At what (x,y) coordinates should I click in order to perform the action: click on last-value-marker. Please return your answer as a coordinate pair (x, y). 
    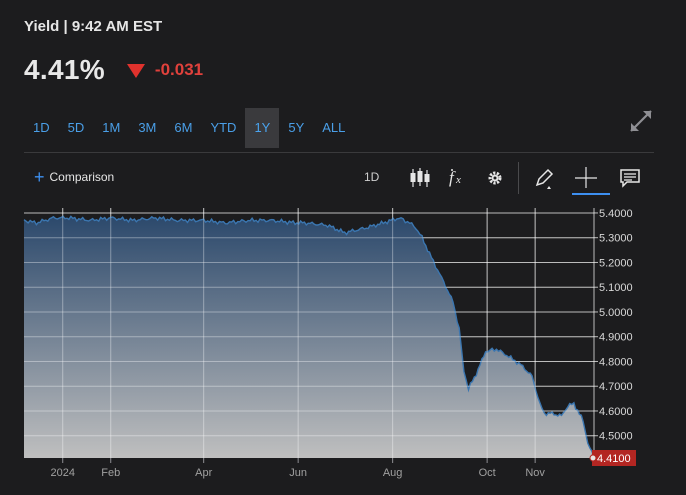
    Looking at the image, I should click on (593, 458).